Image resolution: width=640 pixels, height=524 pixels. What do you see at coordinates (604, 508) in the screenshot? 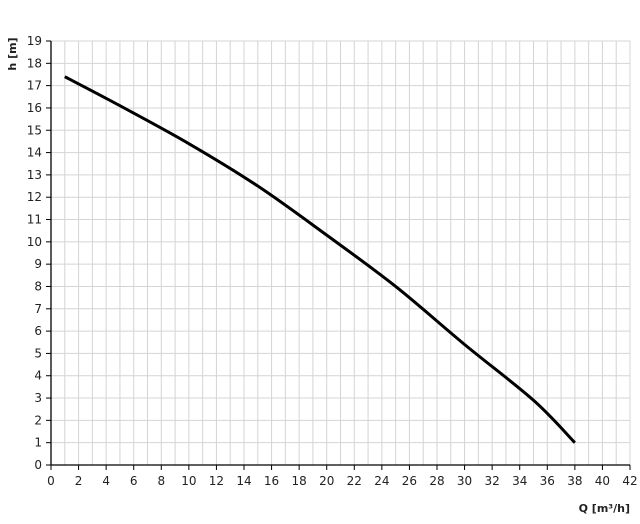
I see `x-axis-label: Q [m³/h]` at bounding box center [604, 508].